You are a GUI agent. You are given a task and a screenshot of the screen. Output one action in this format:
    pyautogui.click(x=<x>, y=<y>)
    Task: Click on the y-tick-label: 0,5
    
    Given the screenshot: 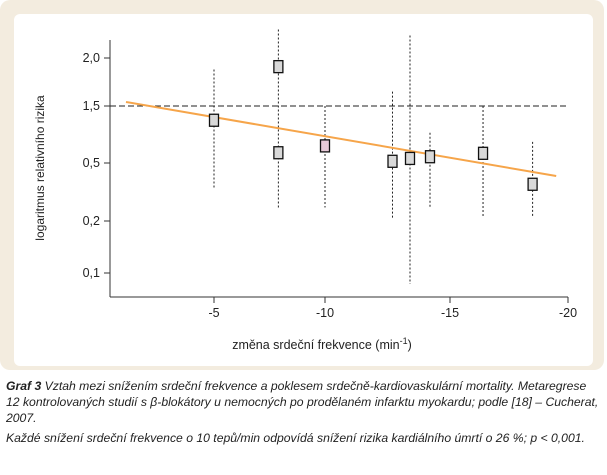 What is the action you would take?
    pyautogui.click(x=91, y=163)
    